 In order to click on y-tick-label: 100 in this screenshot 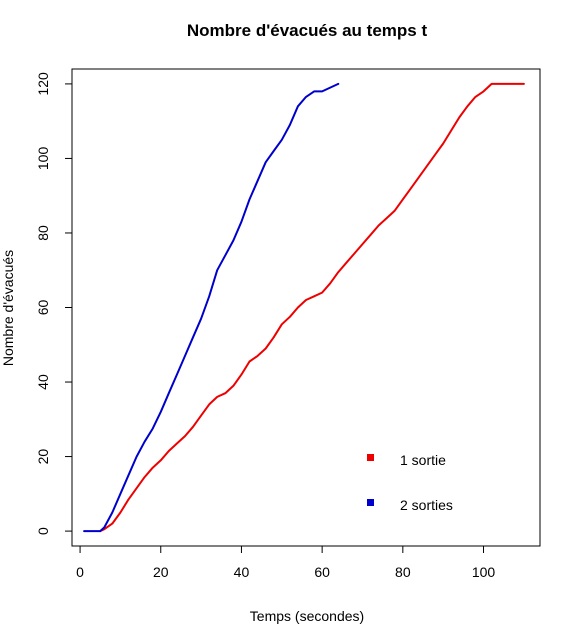, I will do `click(43, 159)`.